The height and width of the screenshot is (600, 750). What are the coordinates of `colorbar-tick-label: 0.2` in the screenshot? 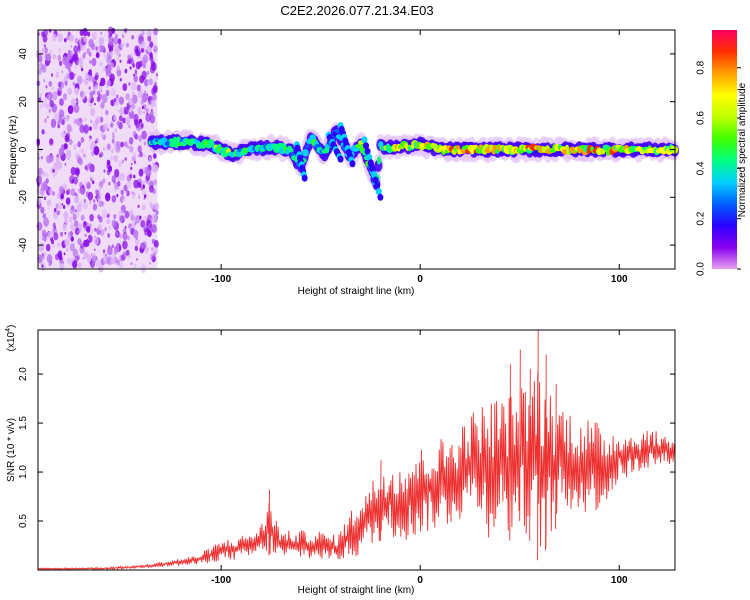 It's located at (701, 218).